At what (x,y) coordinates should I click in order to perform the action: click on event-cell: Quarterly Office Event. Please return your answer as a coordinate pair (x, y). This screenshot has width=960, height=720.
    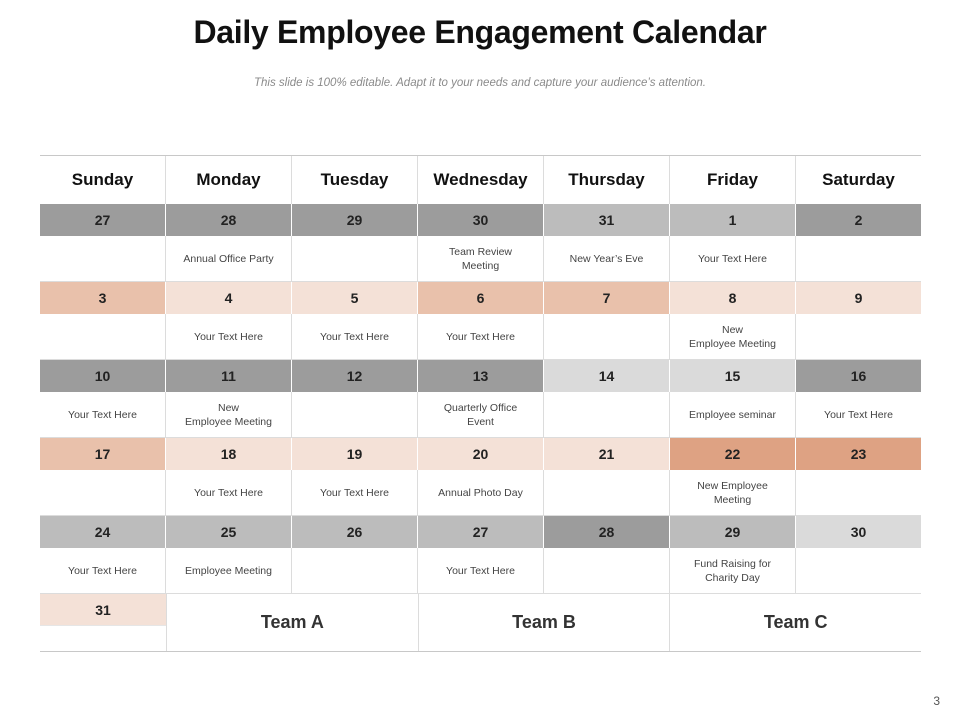
    Looking at the image, I should click on (481, 414).